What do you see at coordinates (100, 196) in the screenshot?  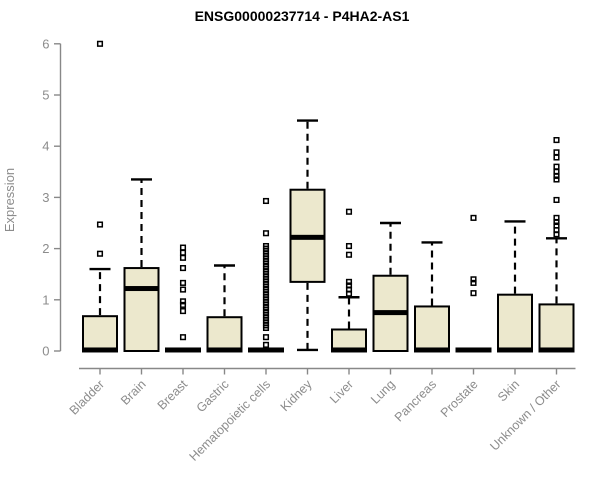 I see `box-group-bladder` at bounding box center [100, 196].